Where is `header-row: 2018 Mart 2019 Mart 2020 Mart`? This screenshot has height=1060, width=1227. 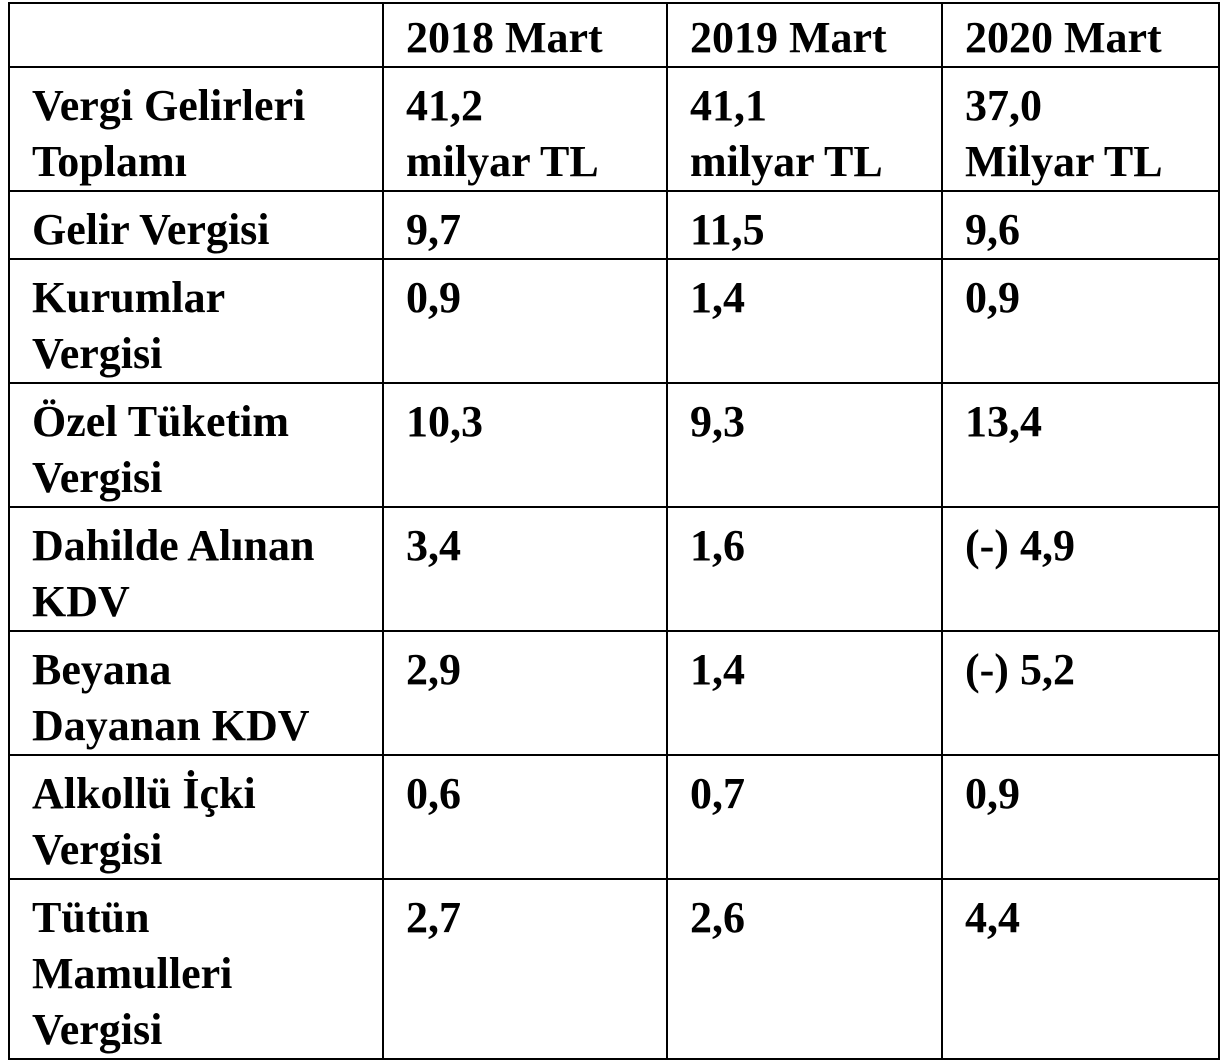
header-row: 2018 Mart 2019 Mart 2020 Mart is located at coordinates (614, 35).